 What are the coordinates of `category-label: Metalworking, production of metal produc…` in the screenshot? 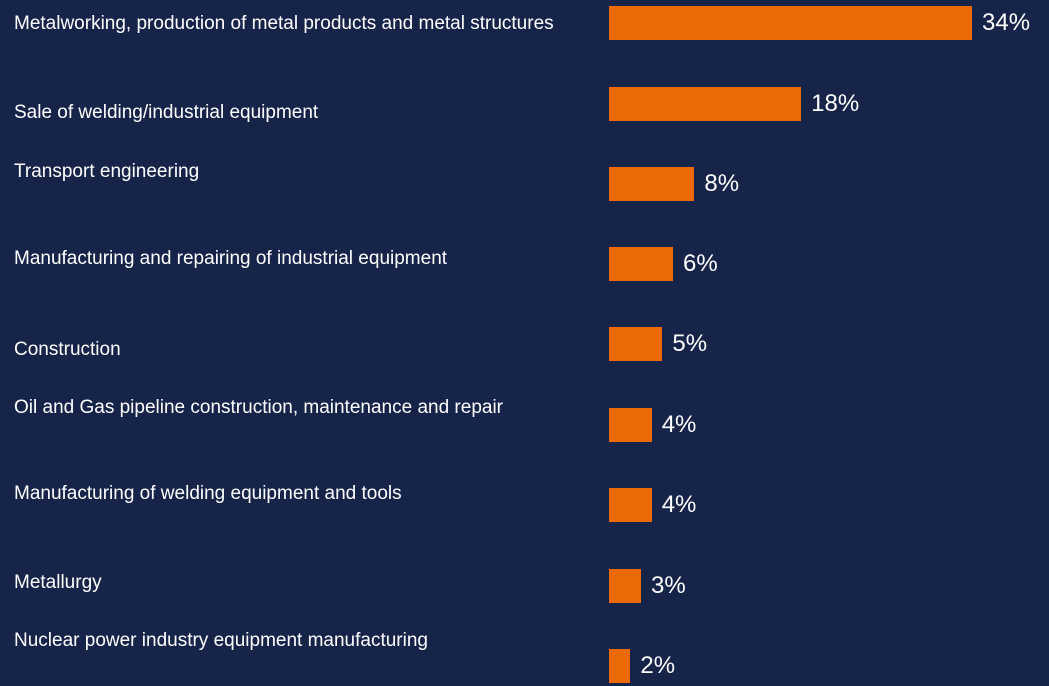 It's located at (284, 23).